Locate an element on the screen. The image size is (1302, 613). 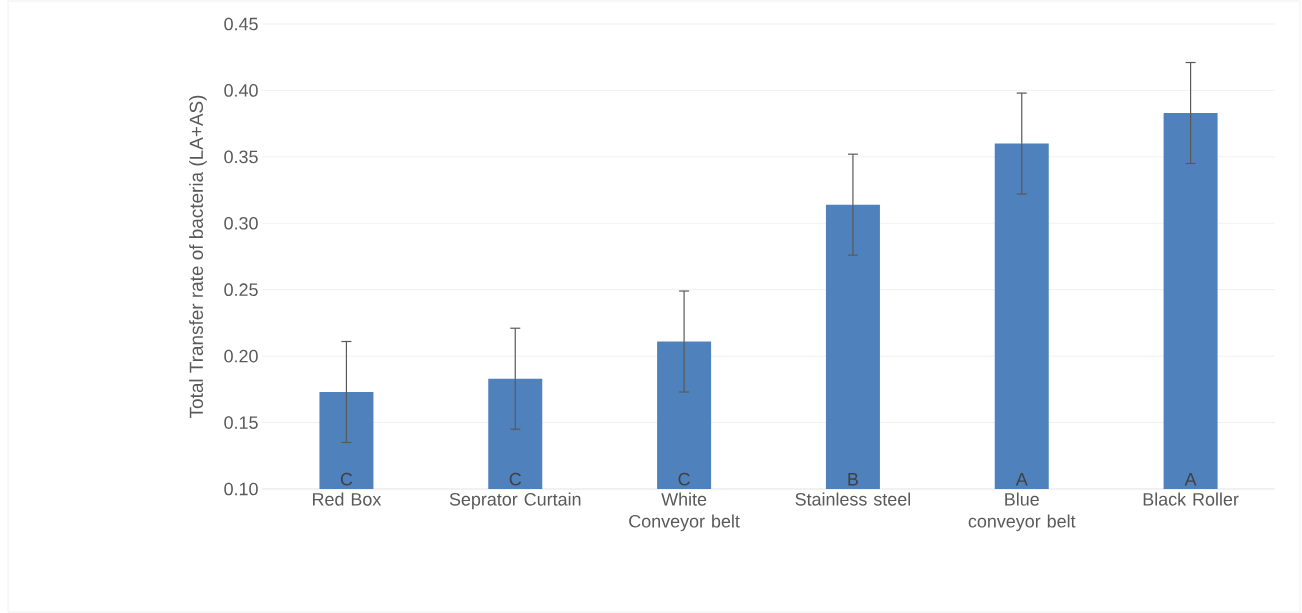
annotation: B is located at coordinates (853, 479).